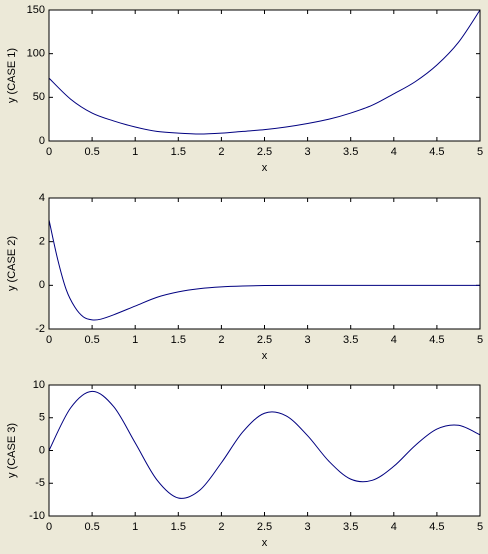 This screenshot has width=488, height=554. I want to click on y-tick-label: 10, so click(39, 385).